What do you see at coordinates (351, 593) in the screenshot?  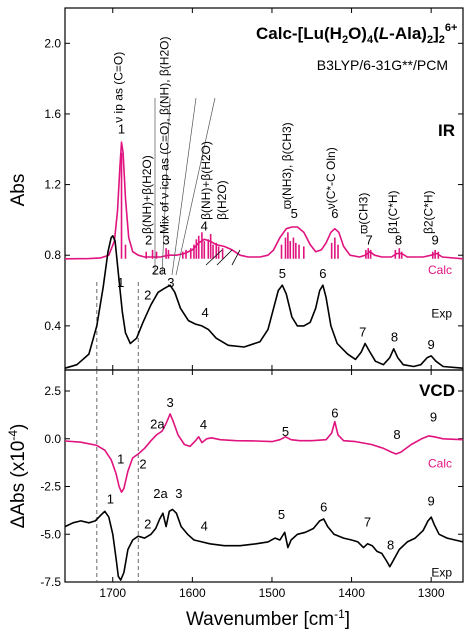 I see `x-tick-label: 1400` at bounding box center [351, 593].